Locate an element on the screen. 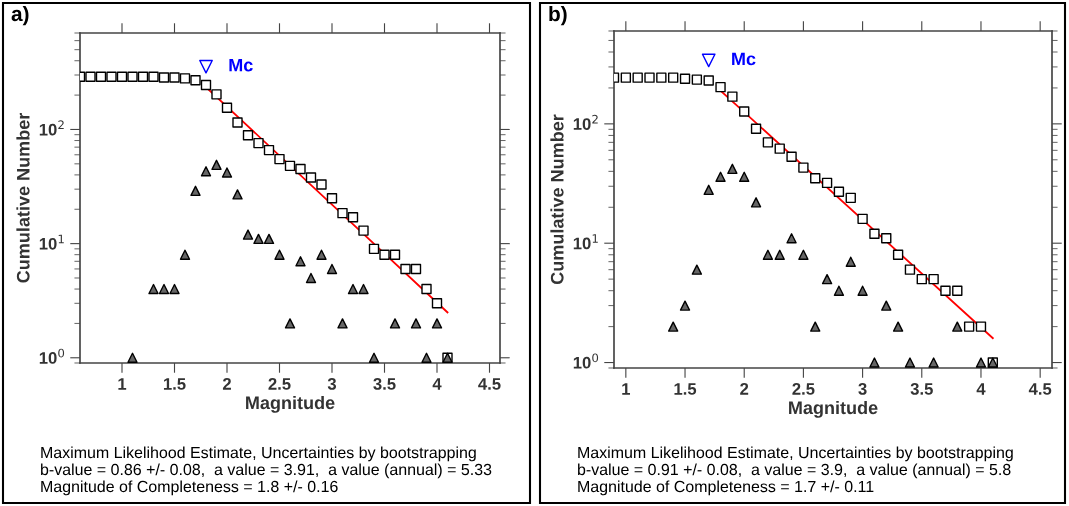 This screenshot has width=1069, height=506. y-axis-title: Cumulative Number is located at coordinates (23, 197).